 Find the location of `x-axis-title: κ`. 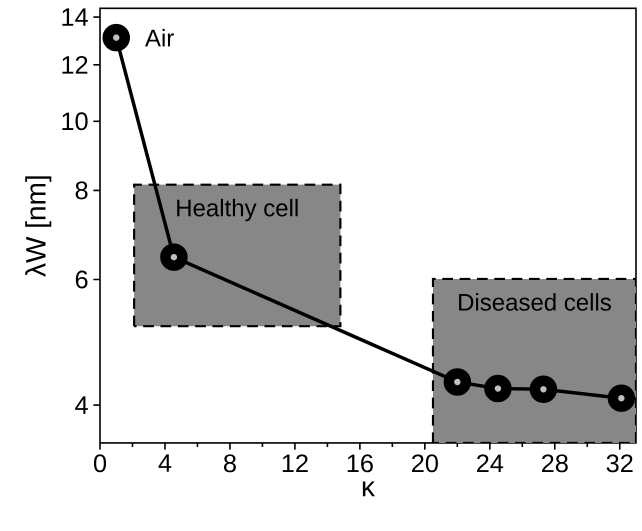

x-axis-title: κ is located at coordinates (369, 488).